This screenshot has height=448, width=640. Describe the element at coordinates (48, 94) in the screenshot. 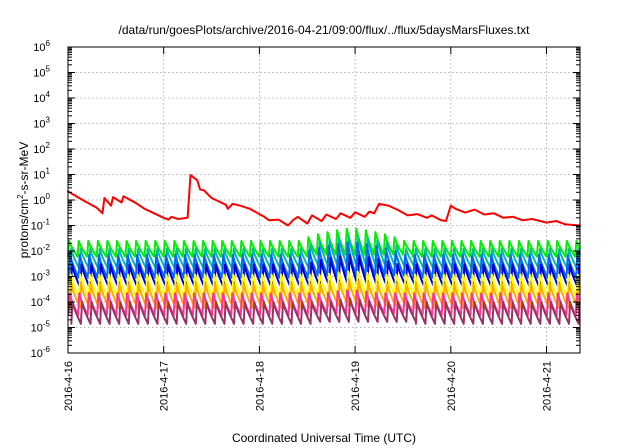

I see `y-tick-exp: 4` at that location.